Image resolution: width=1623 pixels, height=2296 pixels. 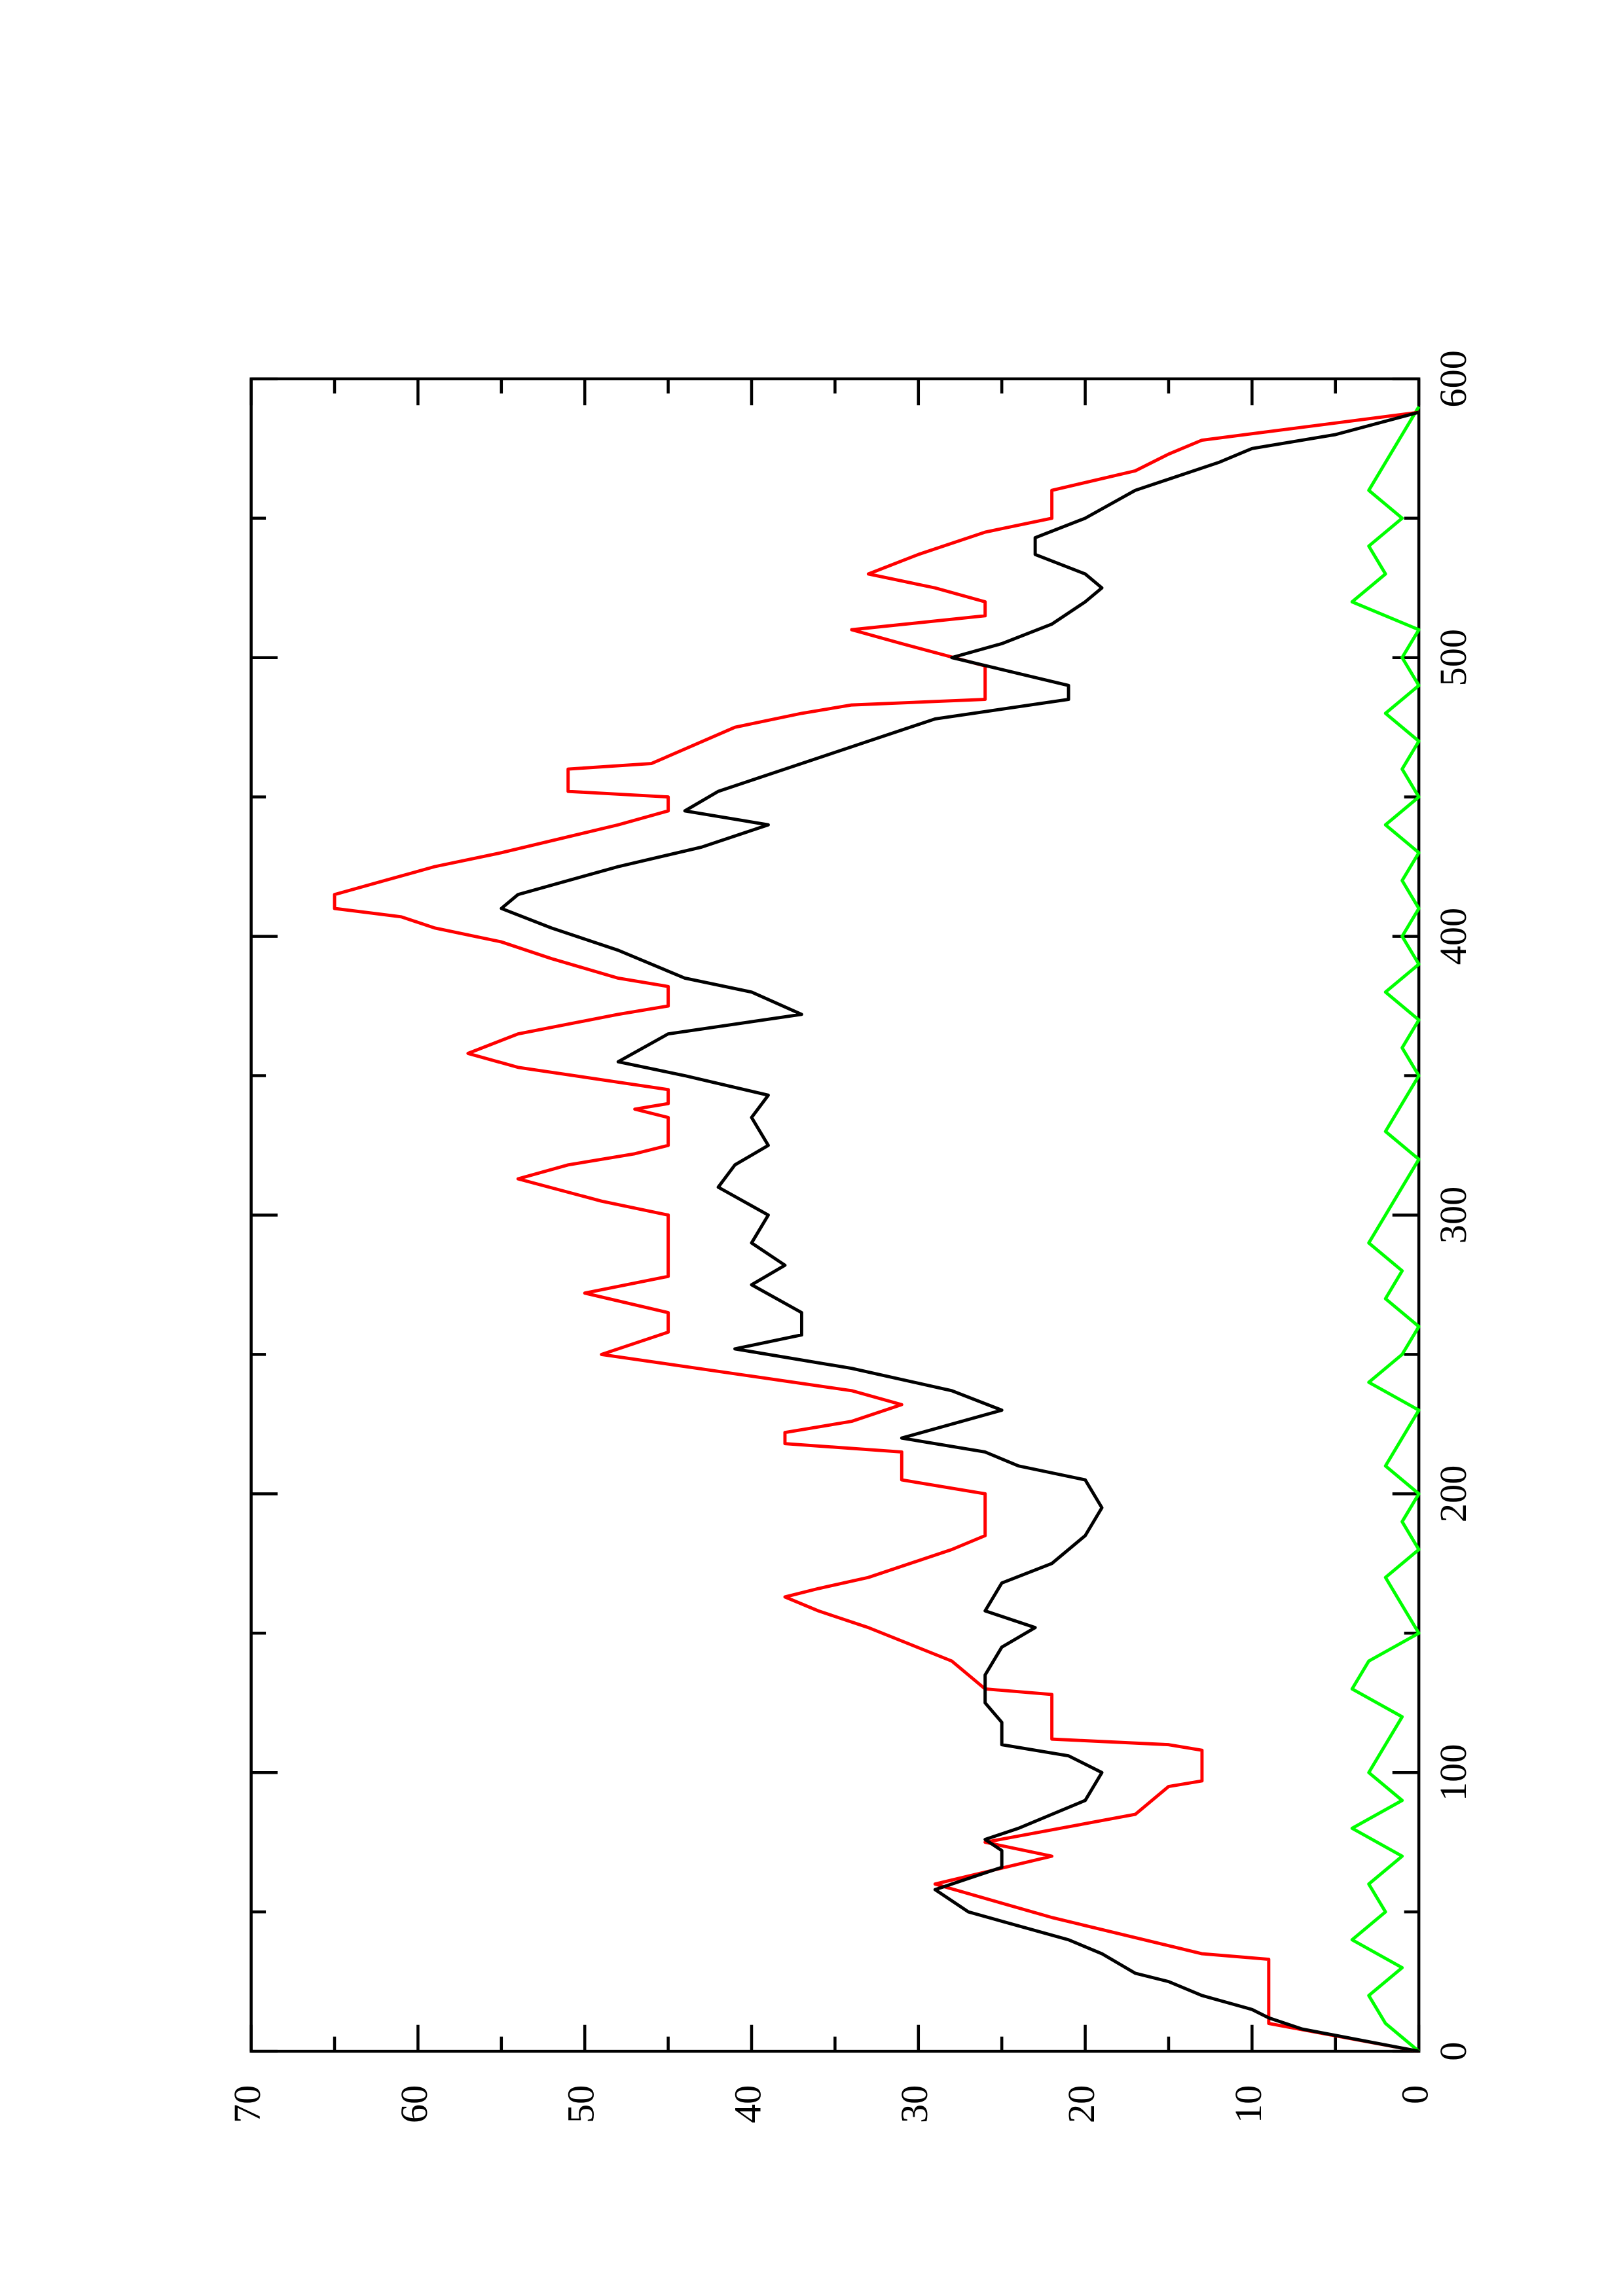 I want to click on x-tick-label: 400, so click(x=1453, y=936).